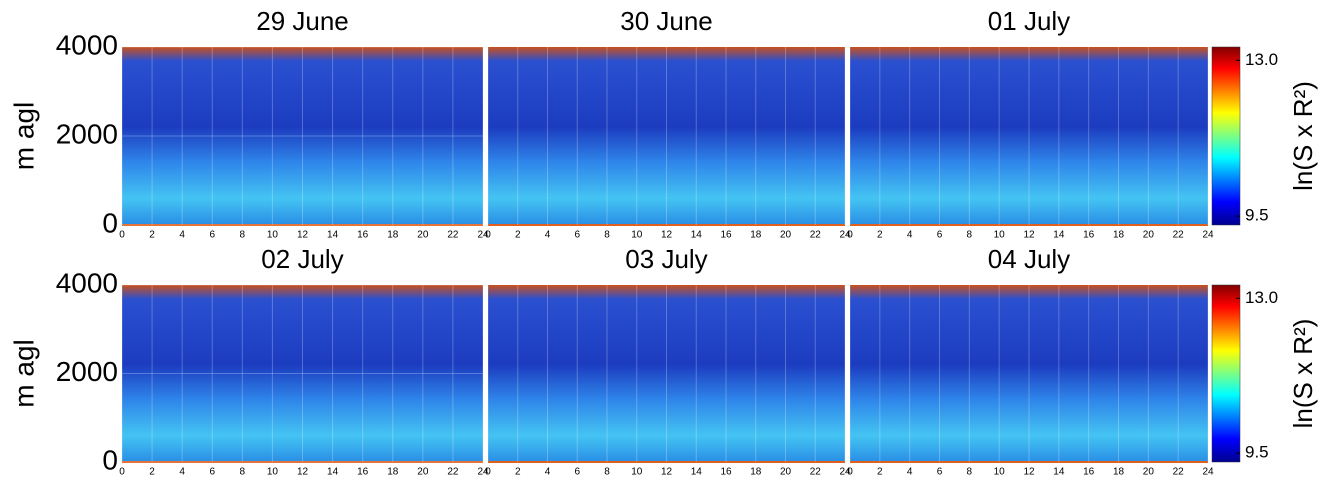 The width and height of the screenshot is (1331, 481). Describe the element at coordinates (1029, 21) in the screenshot. I see `panel-title: 01 July` at that location.